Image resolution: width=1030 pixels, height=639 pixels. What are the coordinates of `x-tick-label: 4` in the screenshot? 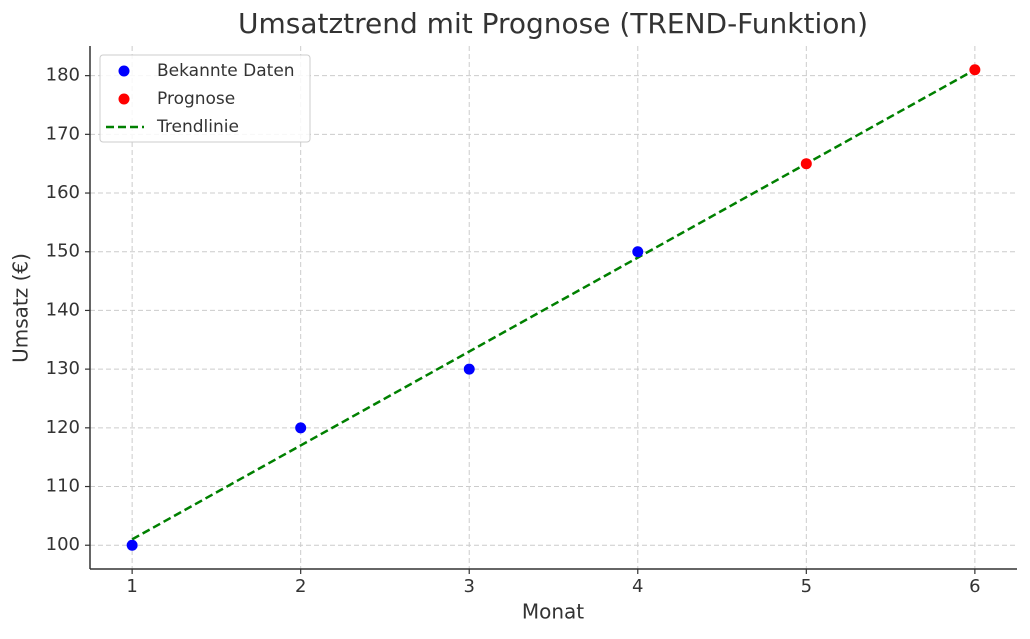 It's located at (637, 586).